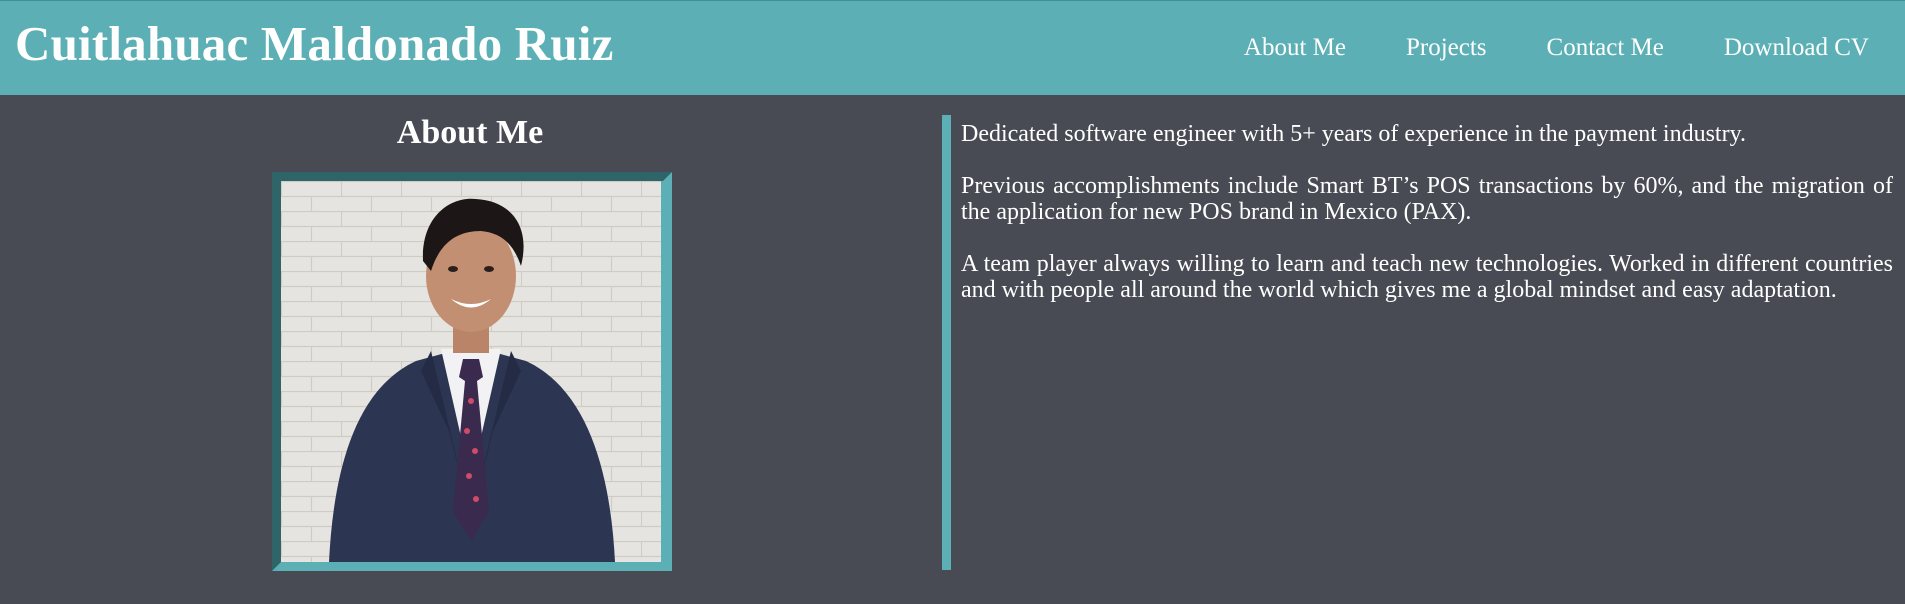  I want to click on section-divider, so click(946, 342).